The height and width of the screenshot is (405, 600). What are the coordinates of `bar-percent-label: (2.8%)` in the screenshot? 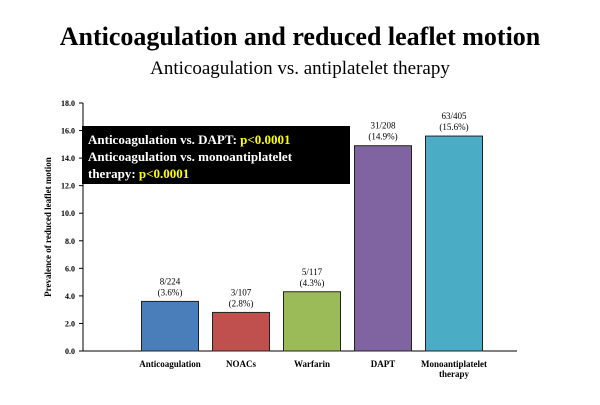 It's located at (241, 303).